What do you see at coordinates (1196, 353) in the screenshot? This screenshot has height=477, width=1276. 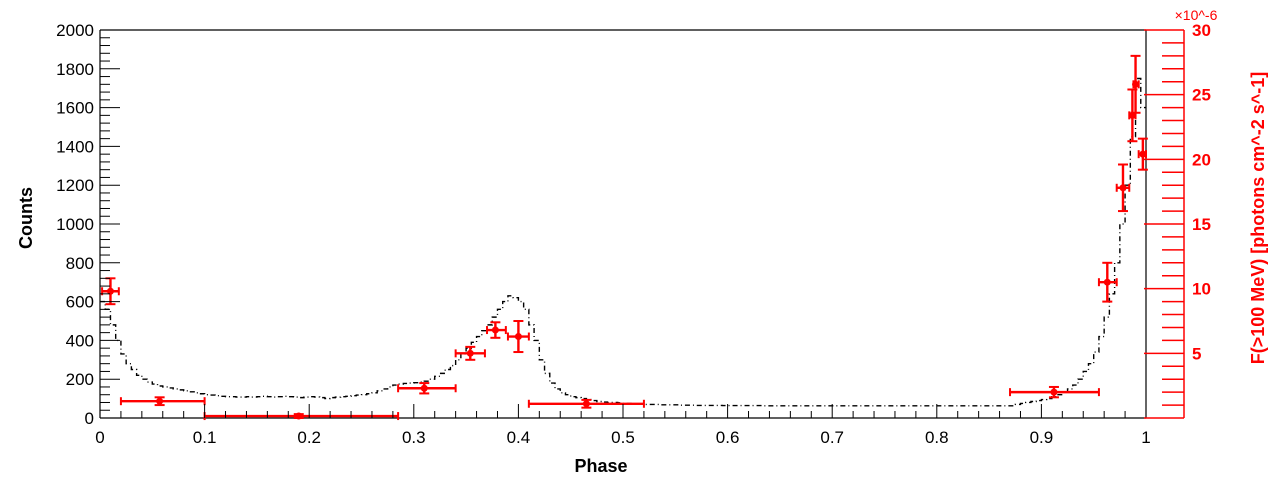 I see `right-tick-label: 5` at bounding box center [1196, 353].